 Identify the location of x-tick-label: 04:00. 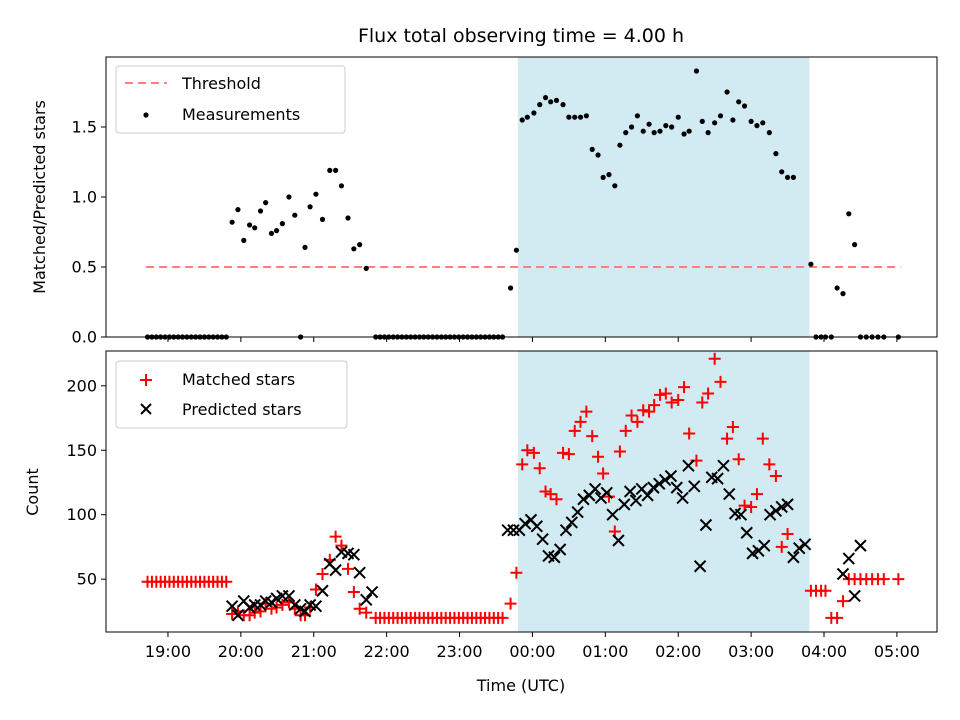
(824, 651).